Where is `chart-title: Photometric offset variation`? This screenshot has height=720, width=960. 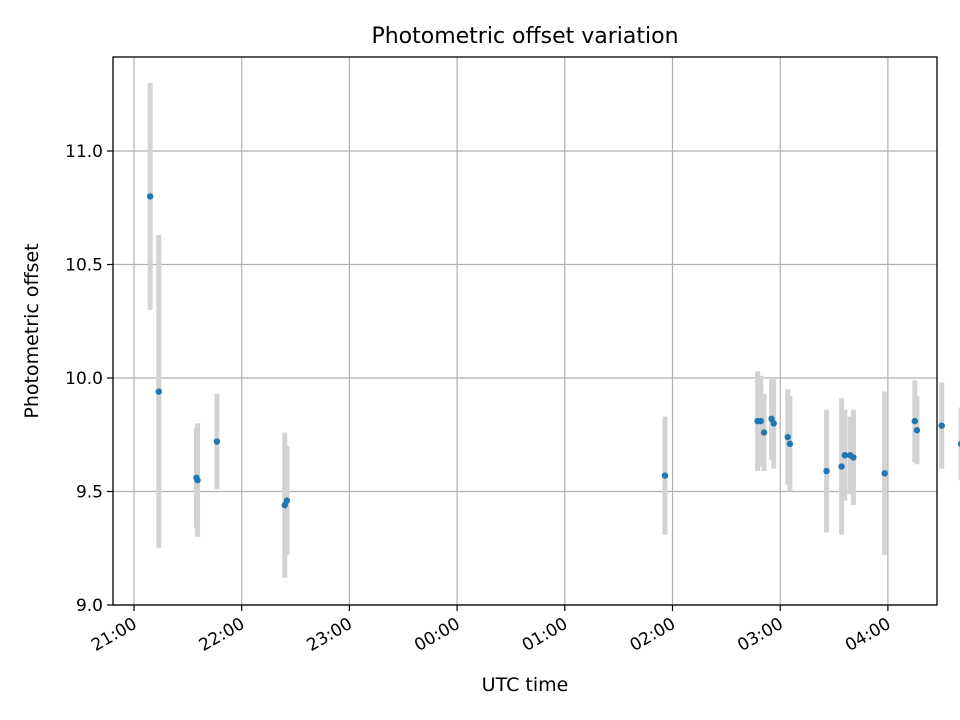 chart-title: Photometric offset variation is located at coordinates (524, 36).